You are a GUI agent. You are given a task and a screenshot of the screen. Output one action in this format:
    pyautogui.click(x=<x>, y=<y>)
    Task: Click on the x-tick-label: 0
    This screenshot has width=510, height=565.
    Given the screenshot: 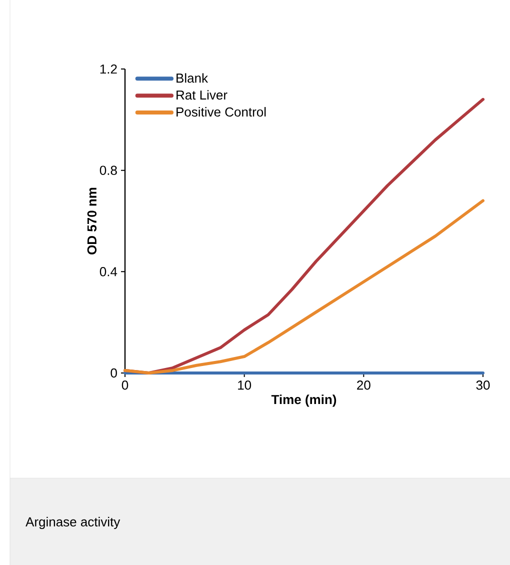 What is the action you would take?
    pyautogui.click(x=125, y=385)
    